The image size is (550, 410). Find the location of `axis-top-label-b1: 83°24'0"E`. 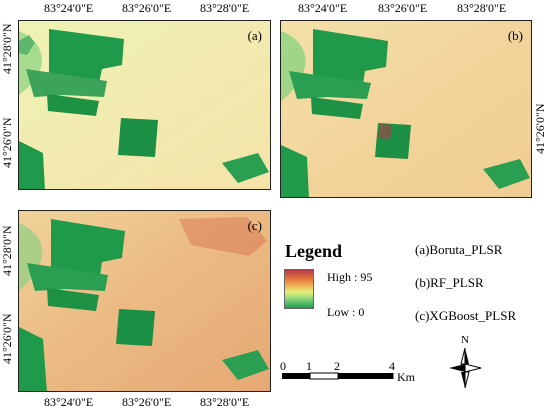

axis-top-label-b1: 83°24'0"E is located at coordinates (323, 8).